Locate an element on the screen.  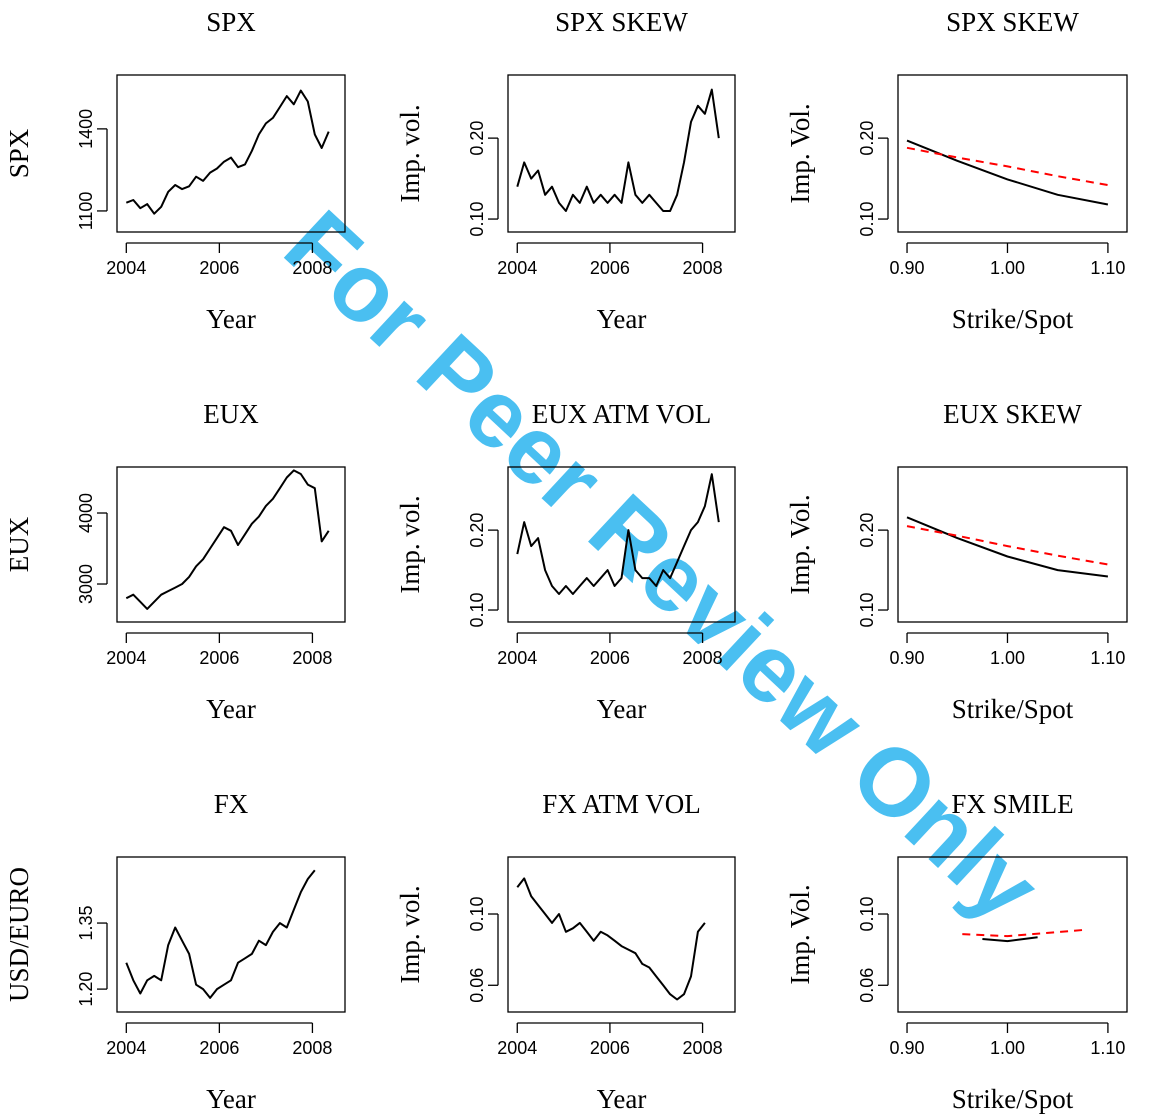
panel: SPX Year SPX 2004 2006 2008 1100 1400 is located at coordinates (175, 170).